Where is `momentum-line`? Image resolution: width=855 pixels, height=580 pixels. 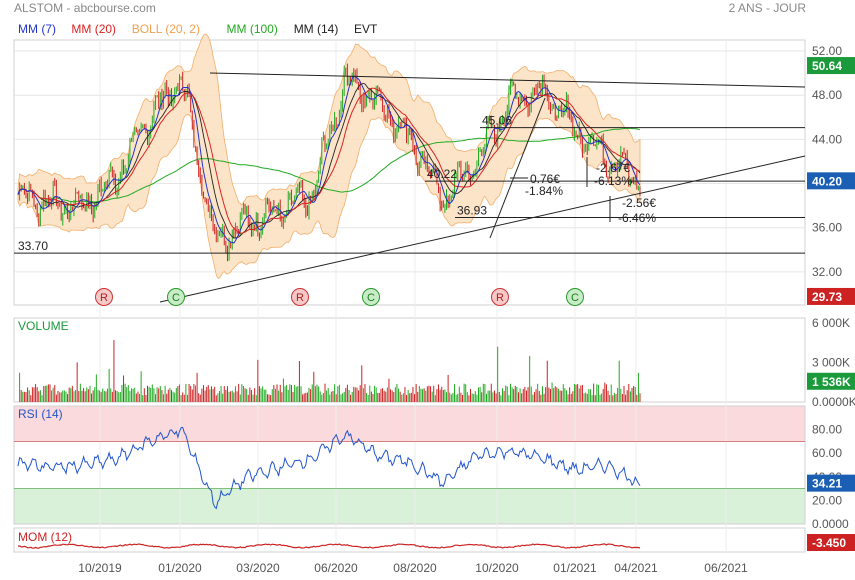 momentum-line is located at coordinates (329, 546).